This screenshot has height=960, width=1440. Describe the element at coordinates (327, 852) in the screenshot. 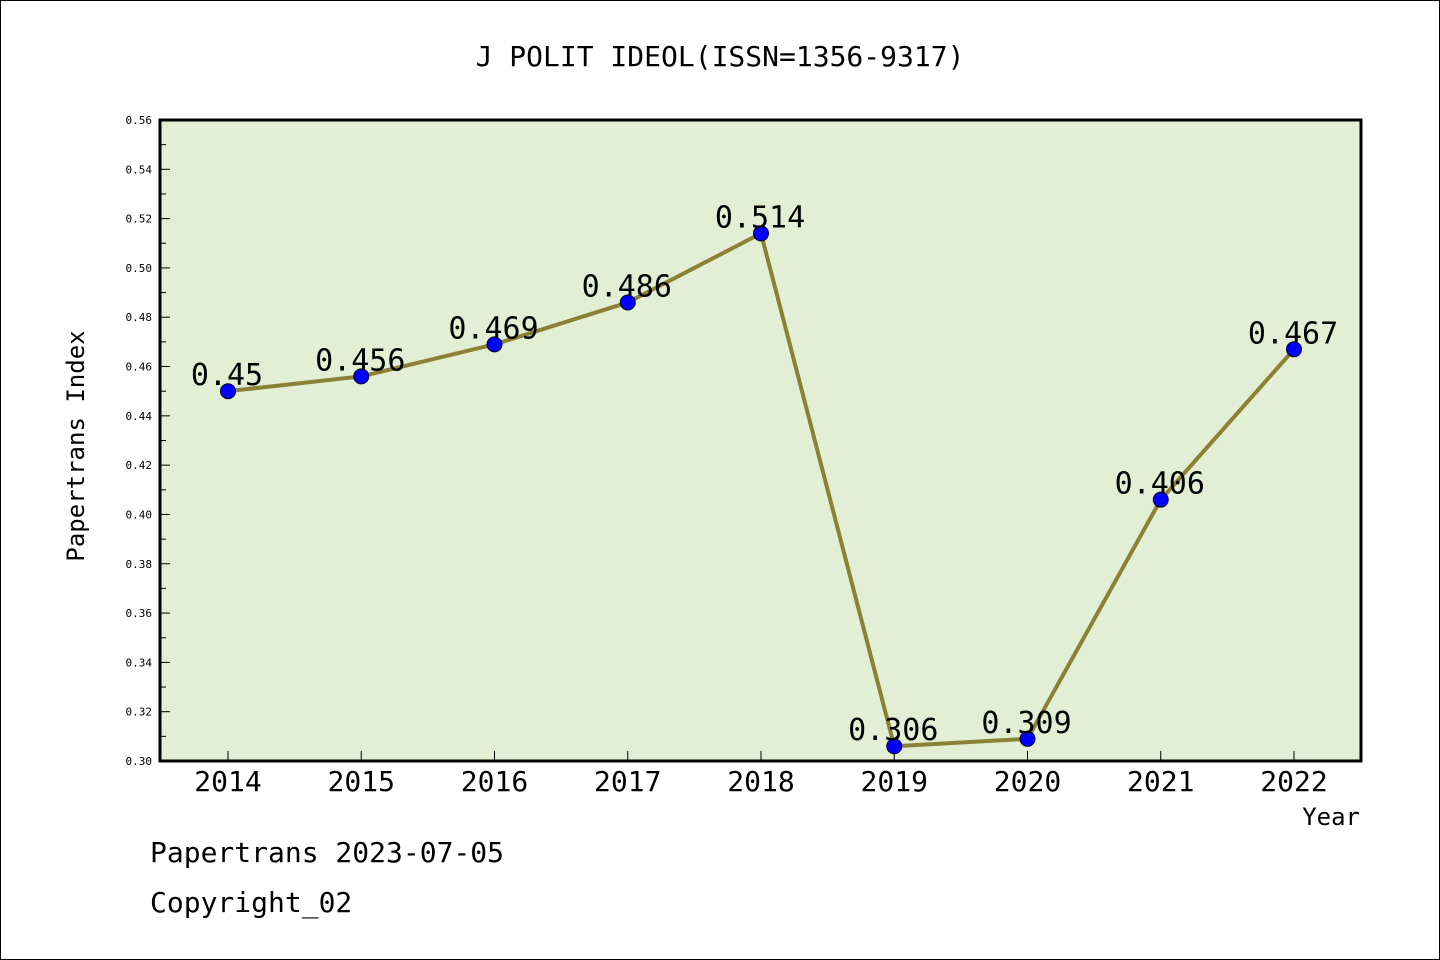

I see `footer-date: Papertrans 2023-07-05` at that location.